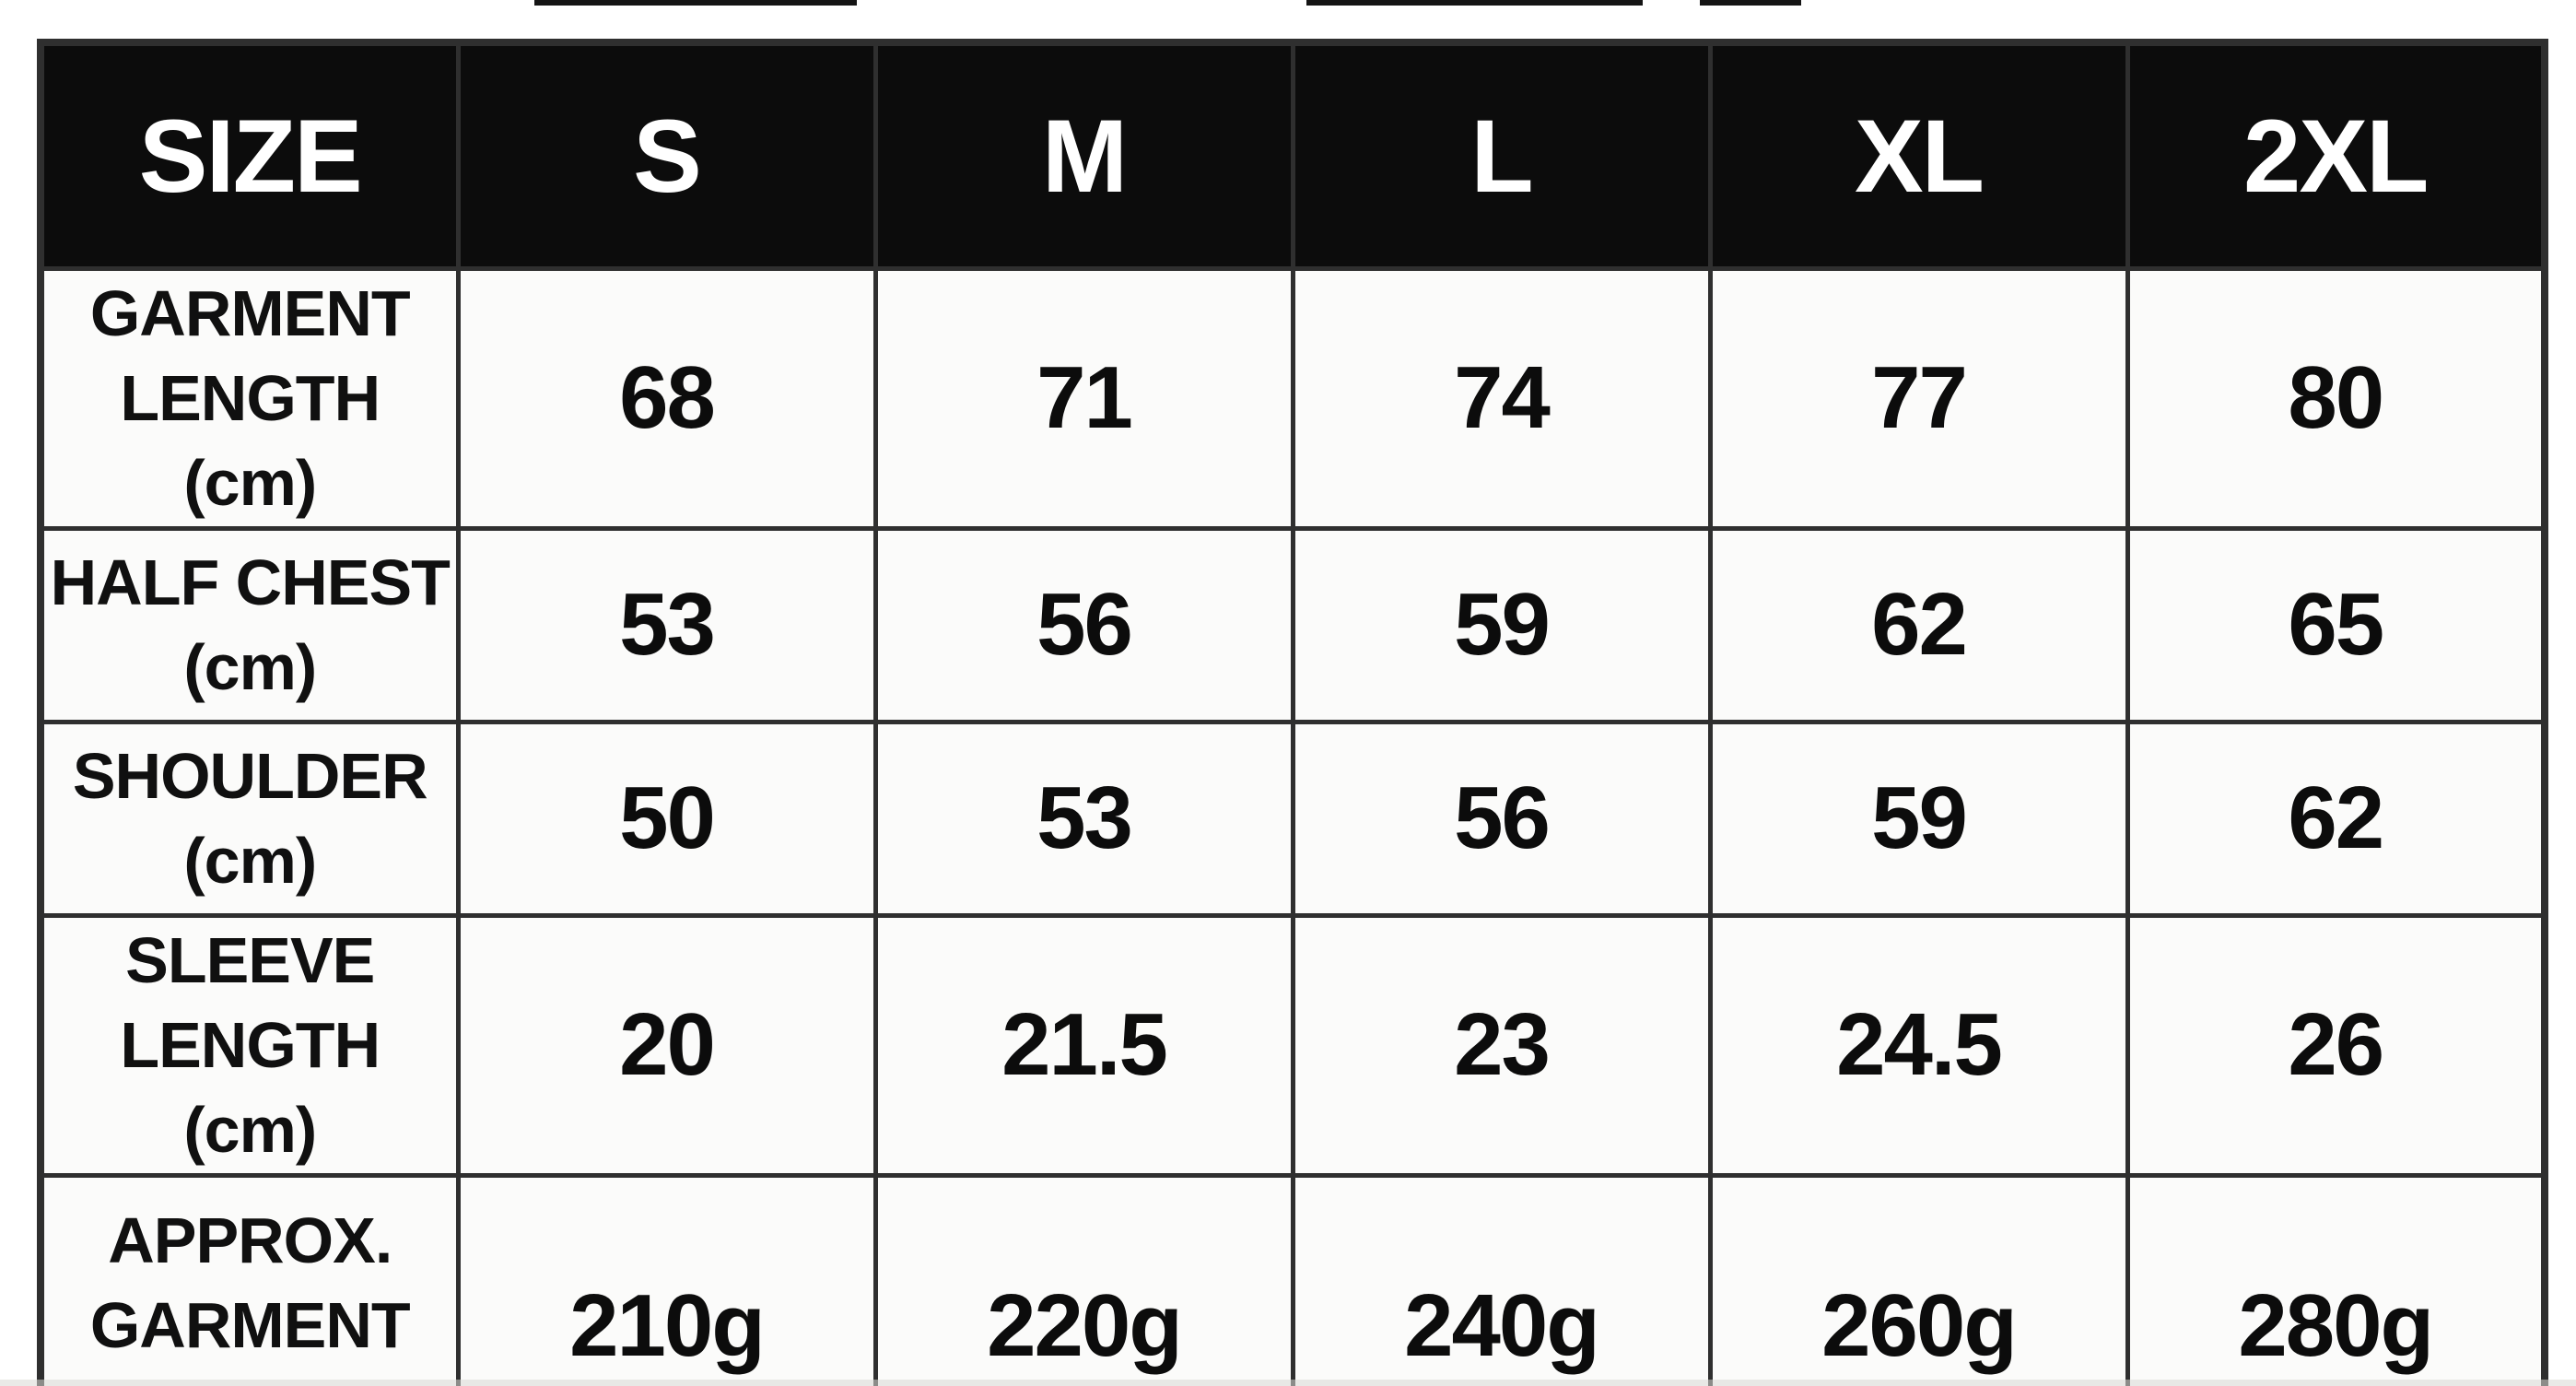 This screenshot has height=1386, width=2576. Describe the element at coordinates (249, 1279) in the screenshot. I see `row-label: APPROX. GARMENT WEIGHT (g)` at that location.